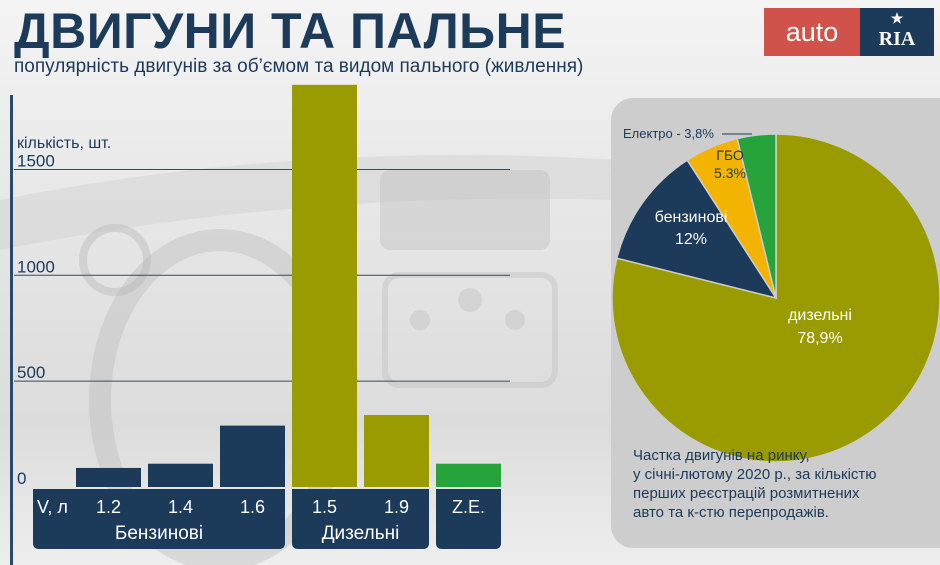  I want to click on autoria-logo: auto ★ RIA, so click(849, 32).